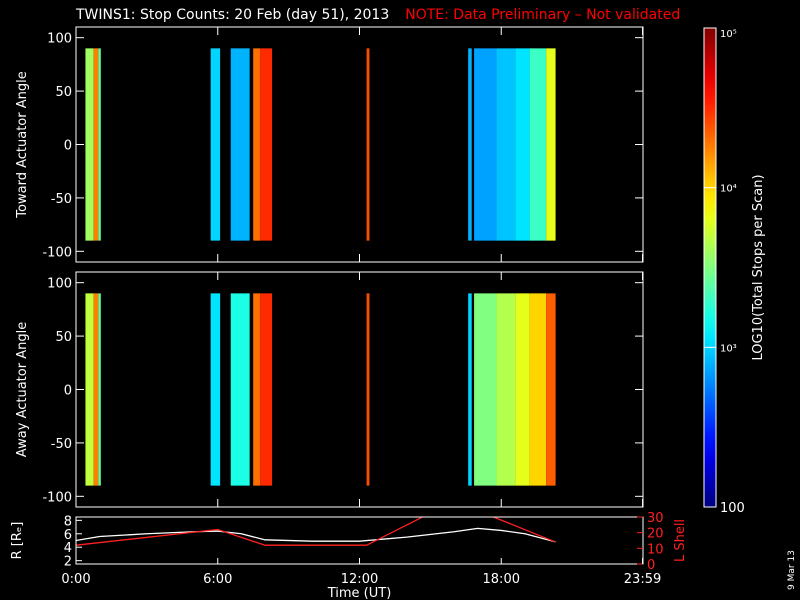  What do you see at coordinates (17, 541) in the screenshot?
I see `y-axis-label: R [Rₑ]` at bounding box center [17, 541].